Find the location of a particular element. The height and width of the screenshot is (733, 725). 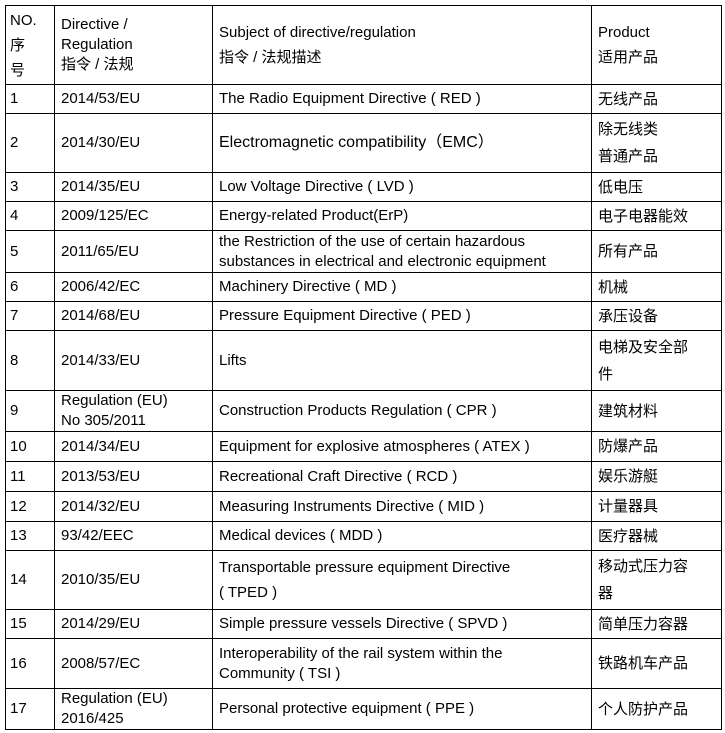

table-row: 8 2014/33/EU Lifts 电梯及安全部 件 is located at coordinates (363, 360).